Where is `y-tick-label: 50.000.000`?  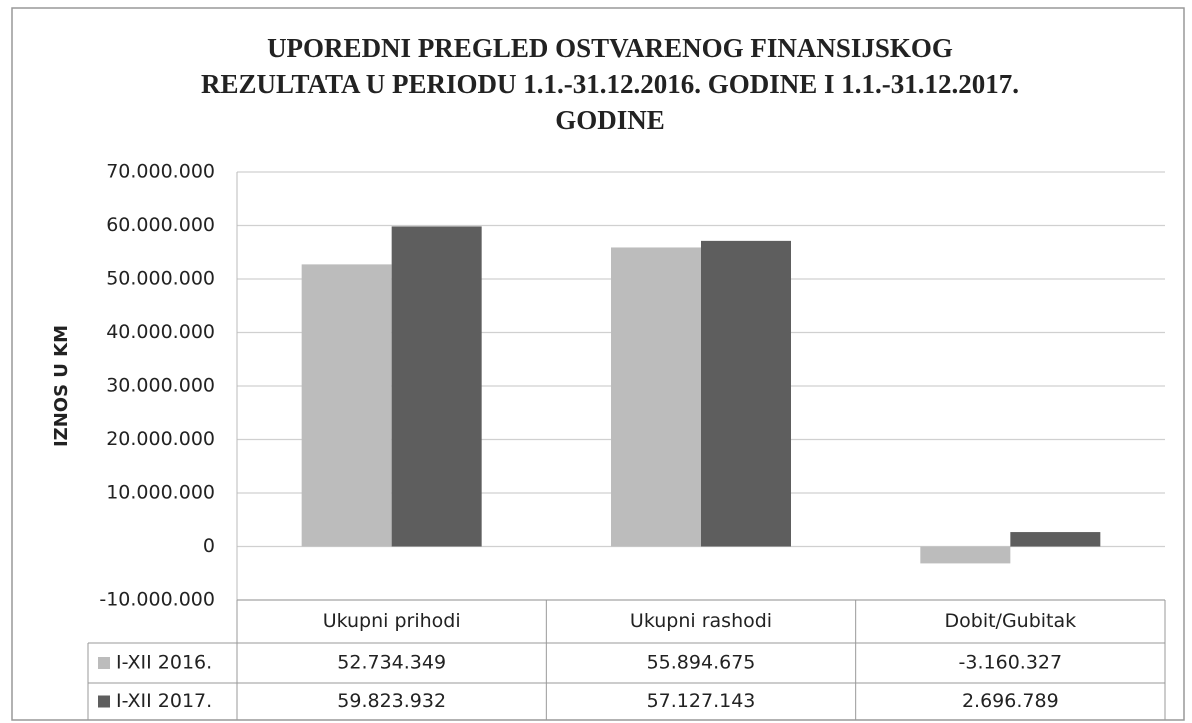 y-tick-label: 50.000.000 is located at coordinates (160, 279).